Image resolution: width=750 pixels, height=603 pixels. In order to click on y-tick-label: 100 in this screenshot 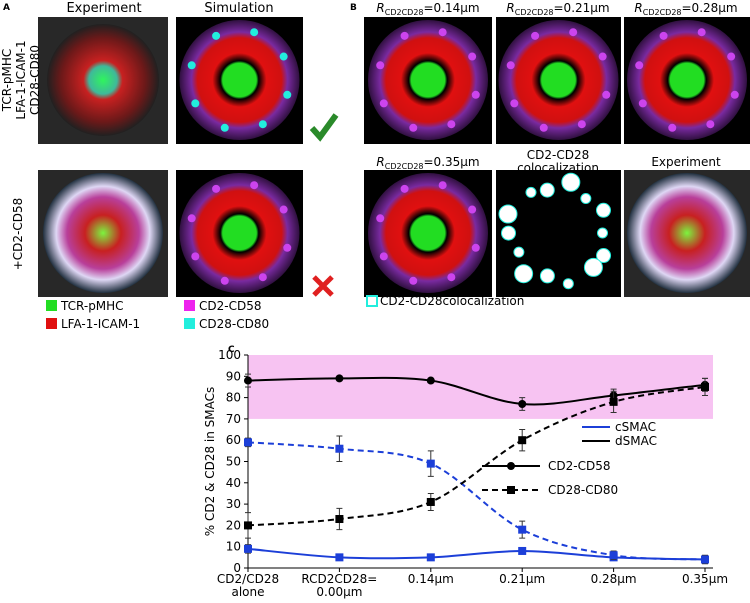, I will do `click(229, 355)`.